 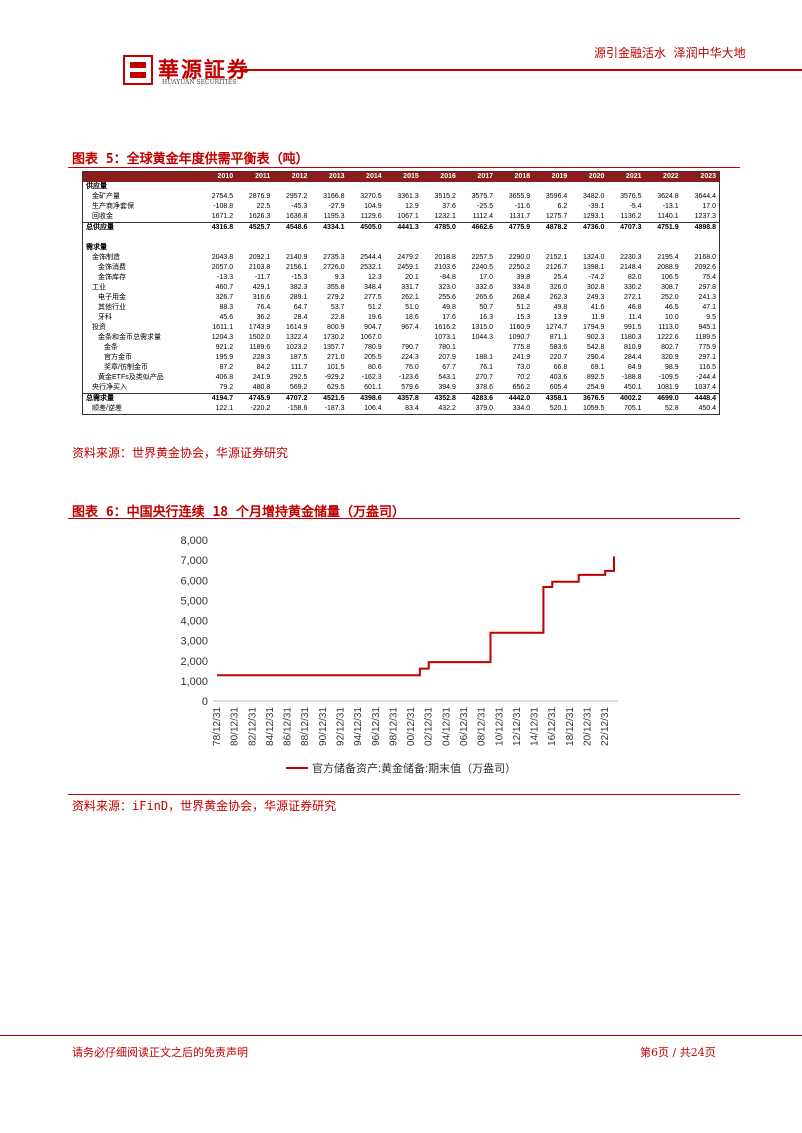 I want to click on title-rule, so click(x=404, y=167).